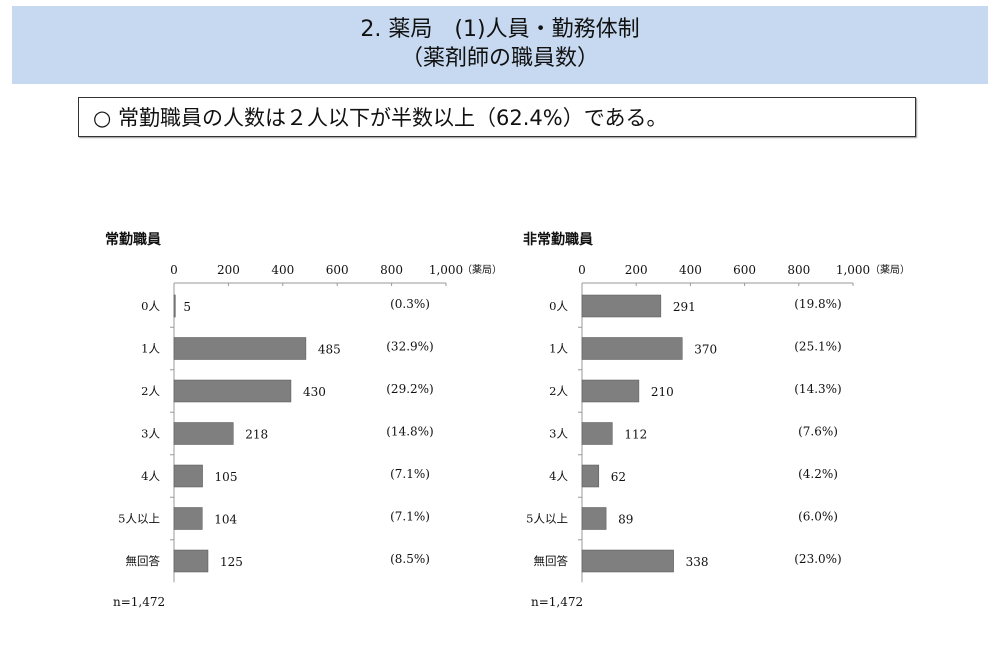 The height and width of the screenshot is (645, 1000). Describe the element at coordinates (818, 474) in the screenshot. I see `percent-label: (4.2%)` at that location.